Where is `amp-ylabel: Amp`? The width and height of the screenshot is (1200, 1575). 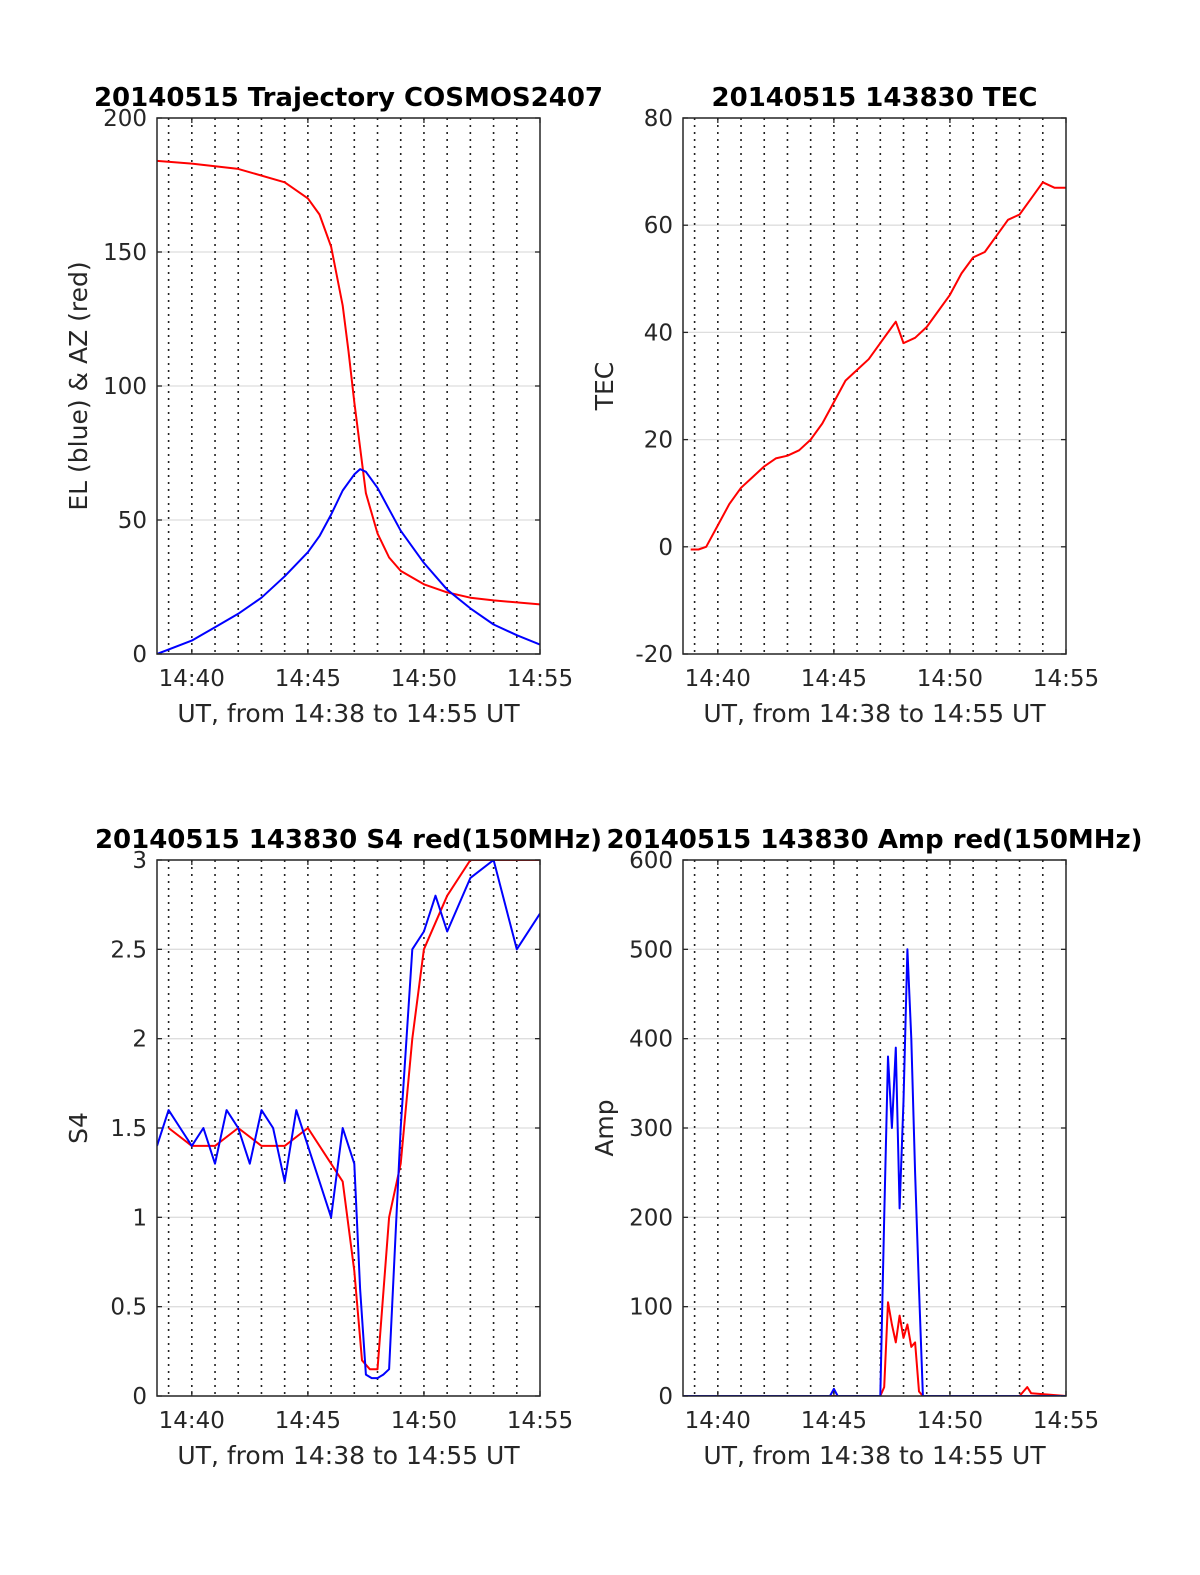 amp-ylabel: Amp is located at coordinates (604, 1127).